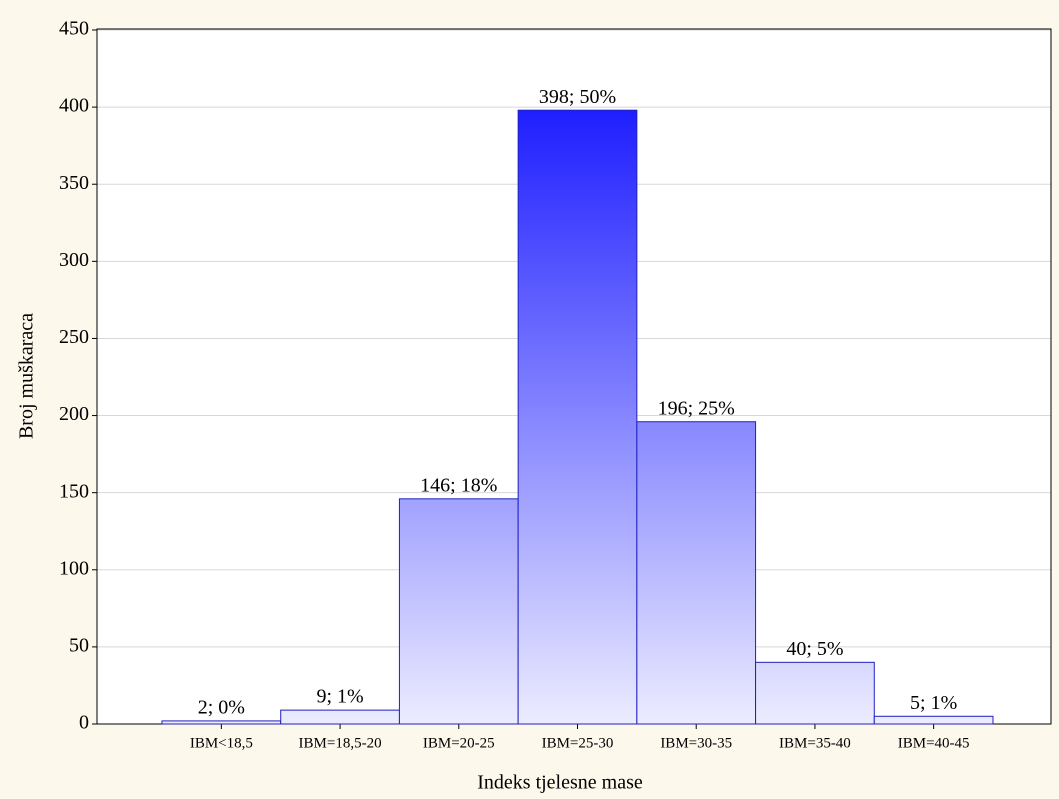  Describe the element at coordinates (74, 260) in the screenshot. I see `y-tick-label: 300` at that location.